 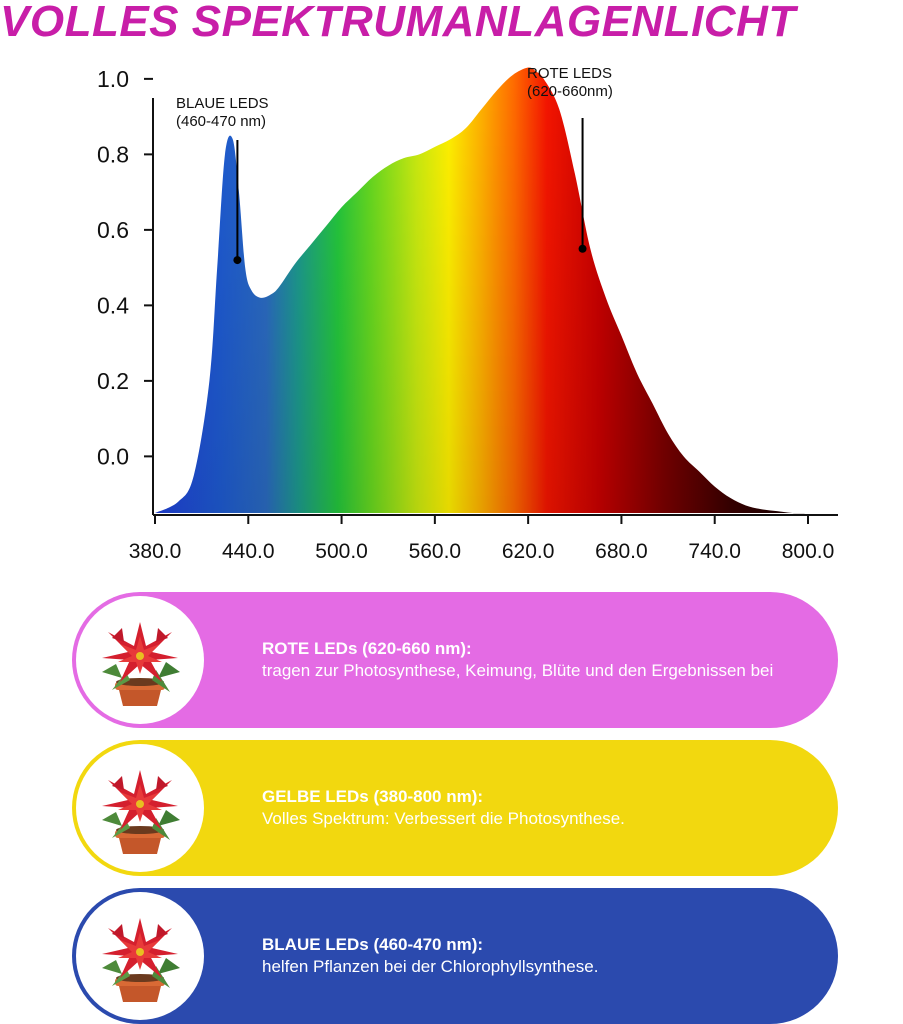 What do you see at coordinates (248, 551) in the screenshot?
I see `x-tick-label: 440.0` at bounding box center [248, 551].